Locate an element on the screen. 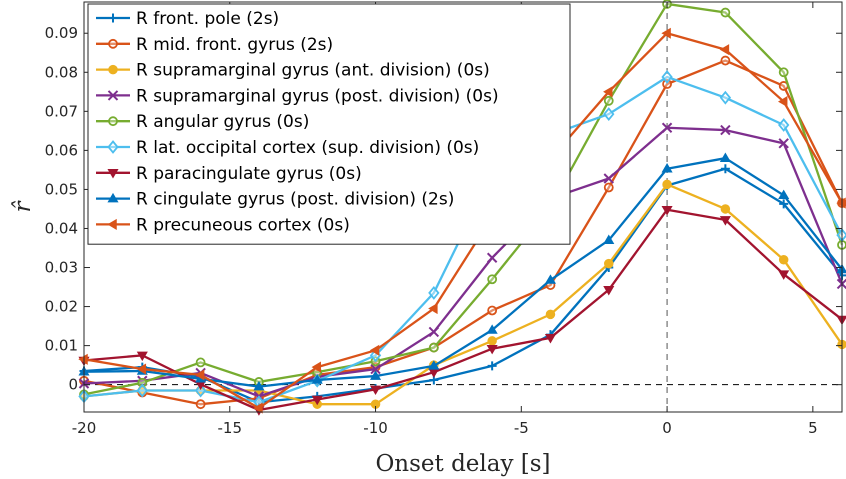 This screenshot has width=846, height=479. legend-label: R paracingulate gyrus (0s) is located at coordinates (249, 174).